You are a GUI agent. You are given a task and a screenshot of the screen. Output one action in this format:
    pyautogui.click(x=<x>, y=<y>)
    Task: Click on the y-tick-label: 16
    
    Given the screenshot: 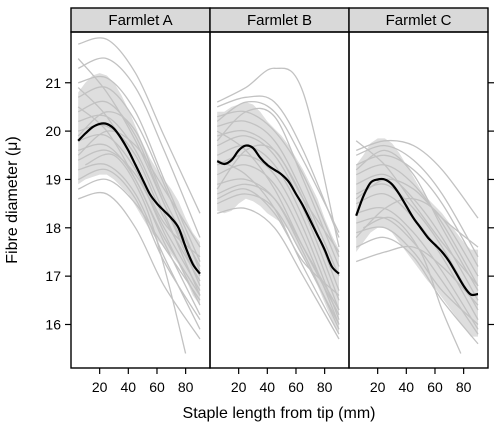 What is the action you would take?
    pyautogui.click(x=53, y=324)
    